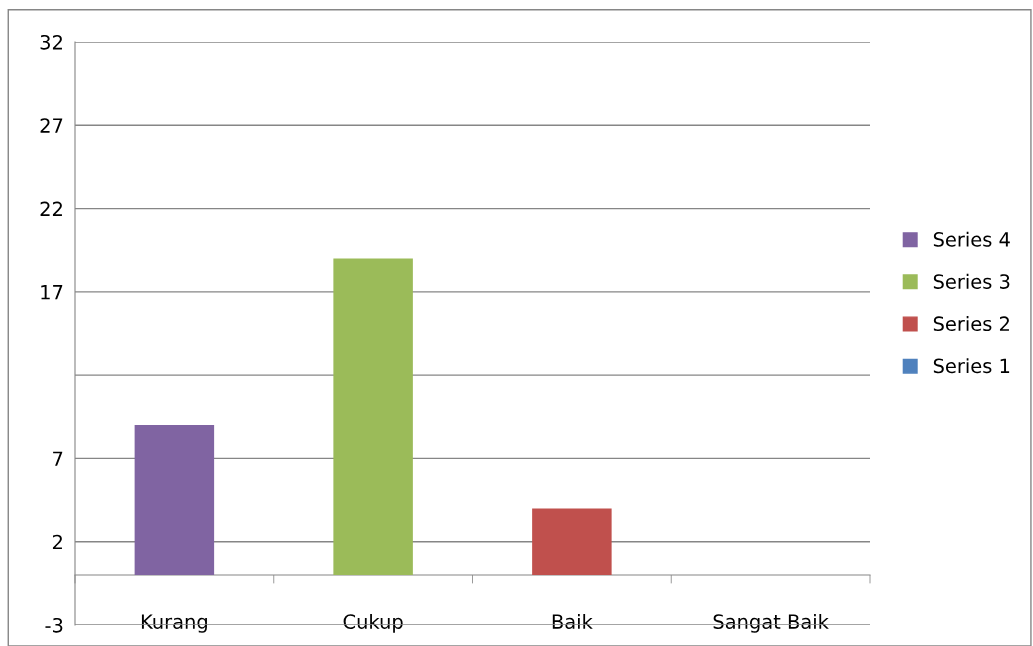 The height and width of the screenshot is (646, 1033). I want to click on y-tick-label: 27, so click(51, 125).